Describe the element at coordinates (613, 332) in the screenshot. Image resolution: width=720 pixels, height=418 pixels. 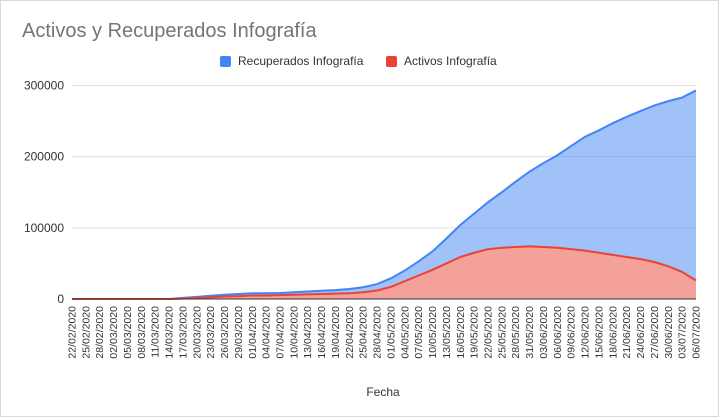
I see `x-tick-label: 18/06/2020` at that location.